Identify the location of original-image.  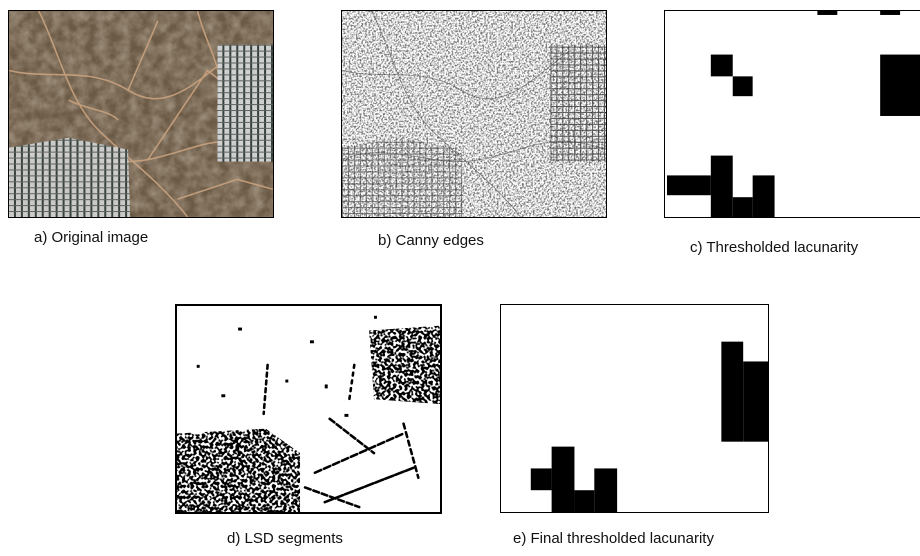
(141, 114).